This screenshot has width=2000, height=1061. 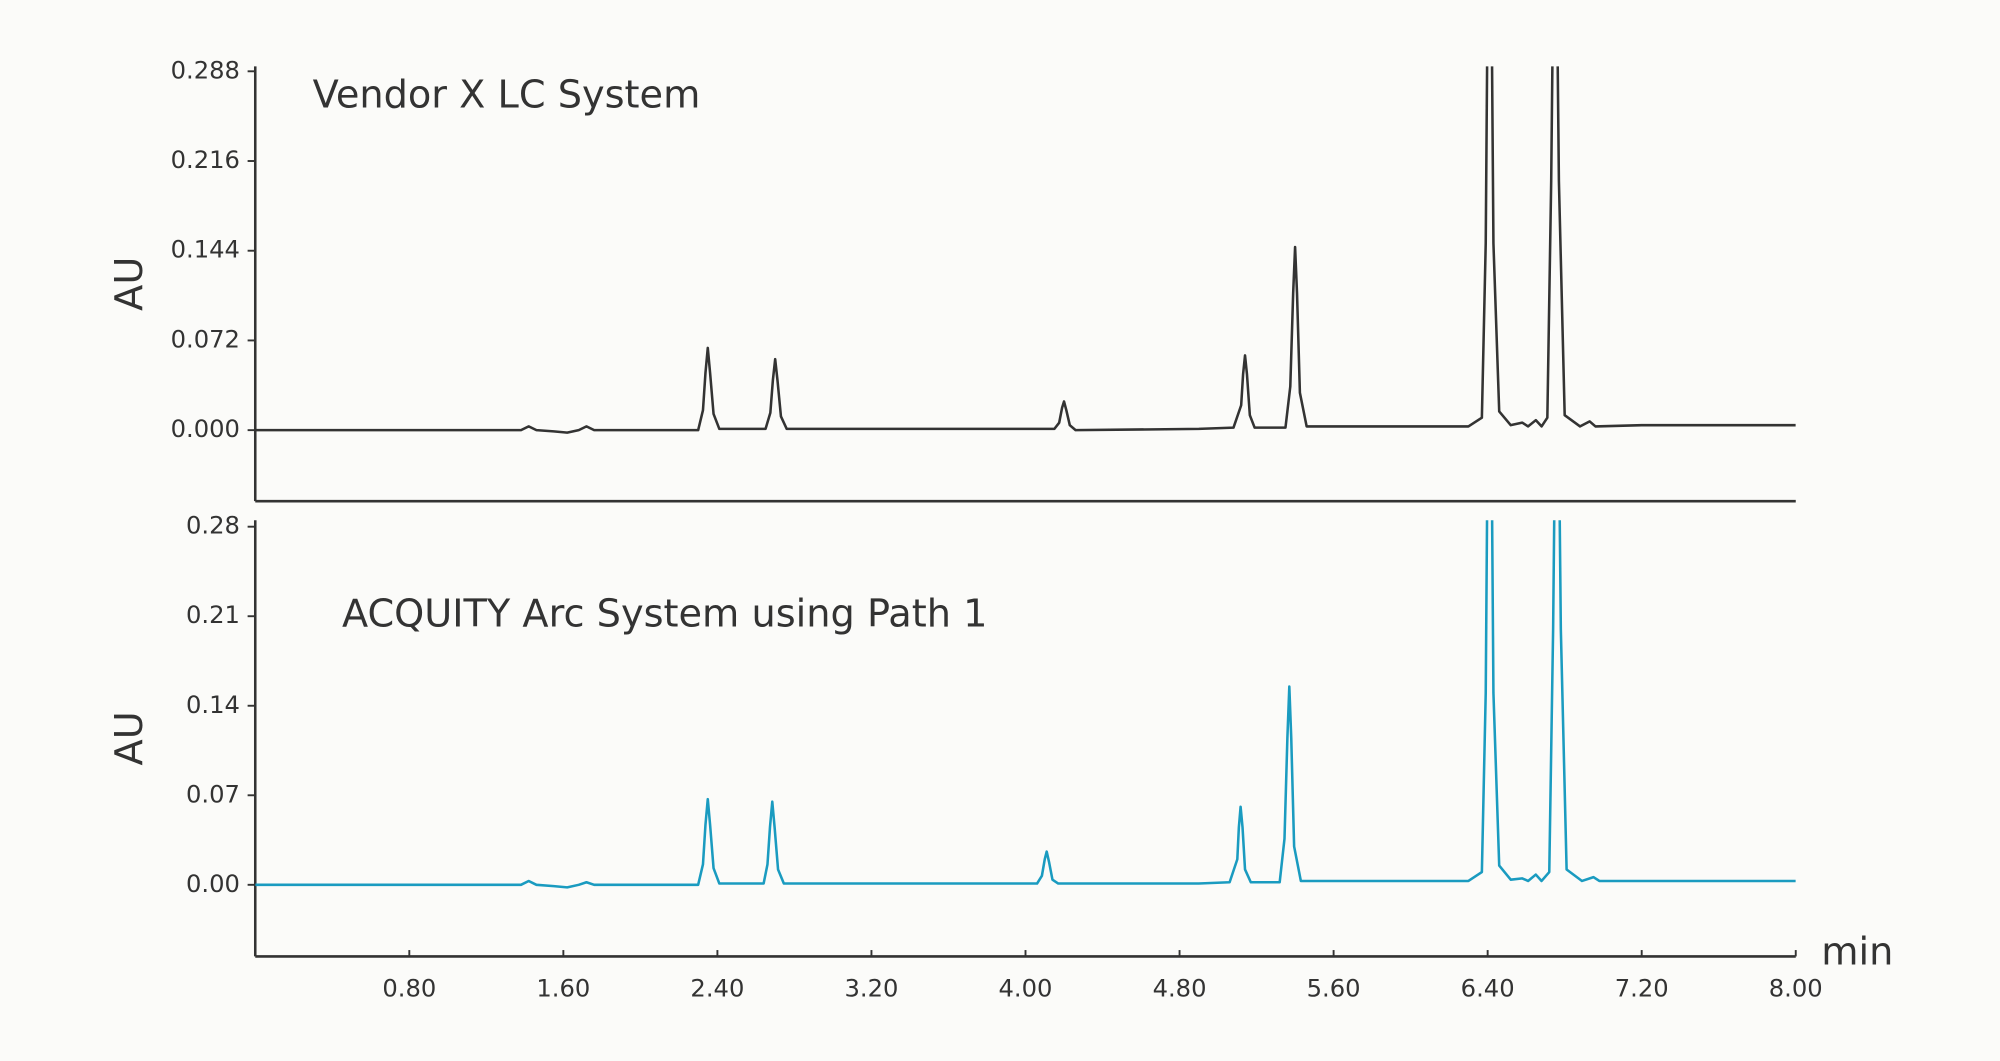 I want to click on chart-title: ACQUITY Arc System using Path 1, so click(x=665, y=613).